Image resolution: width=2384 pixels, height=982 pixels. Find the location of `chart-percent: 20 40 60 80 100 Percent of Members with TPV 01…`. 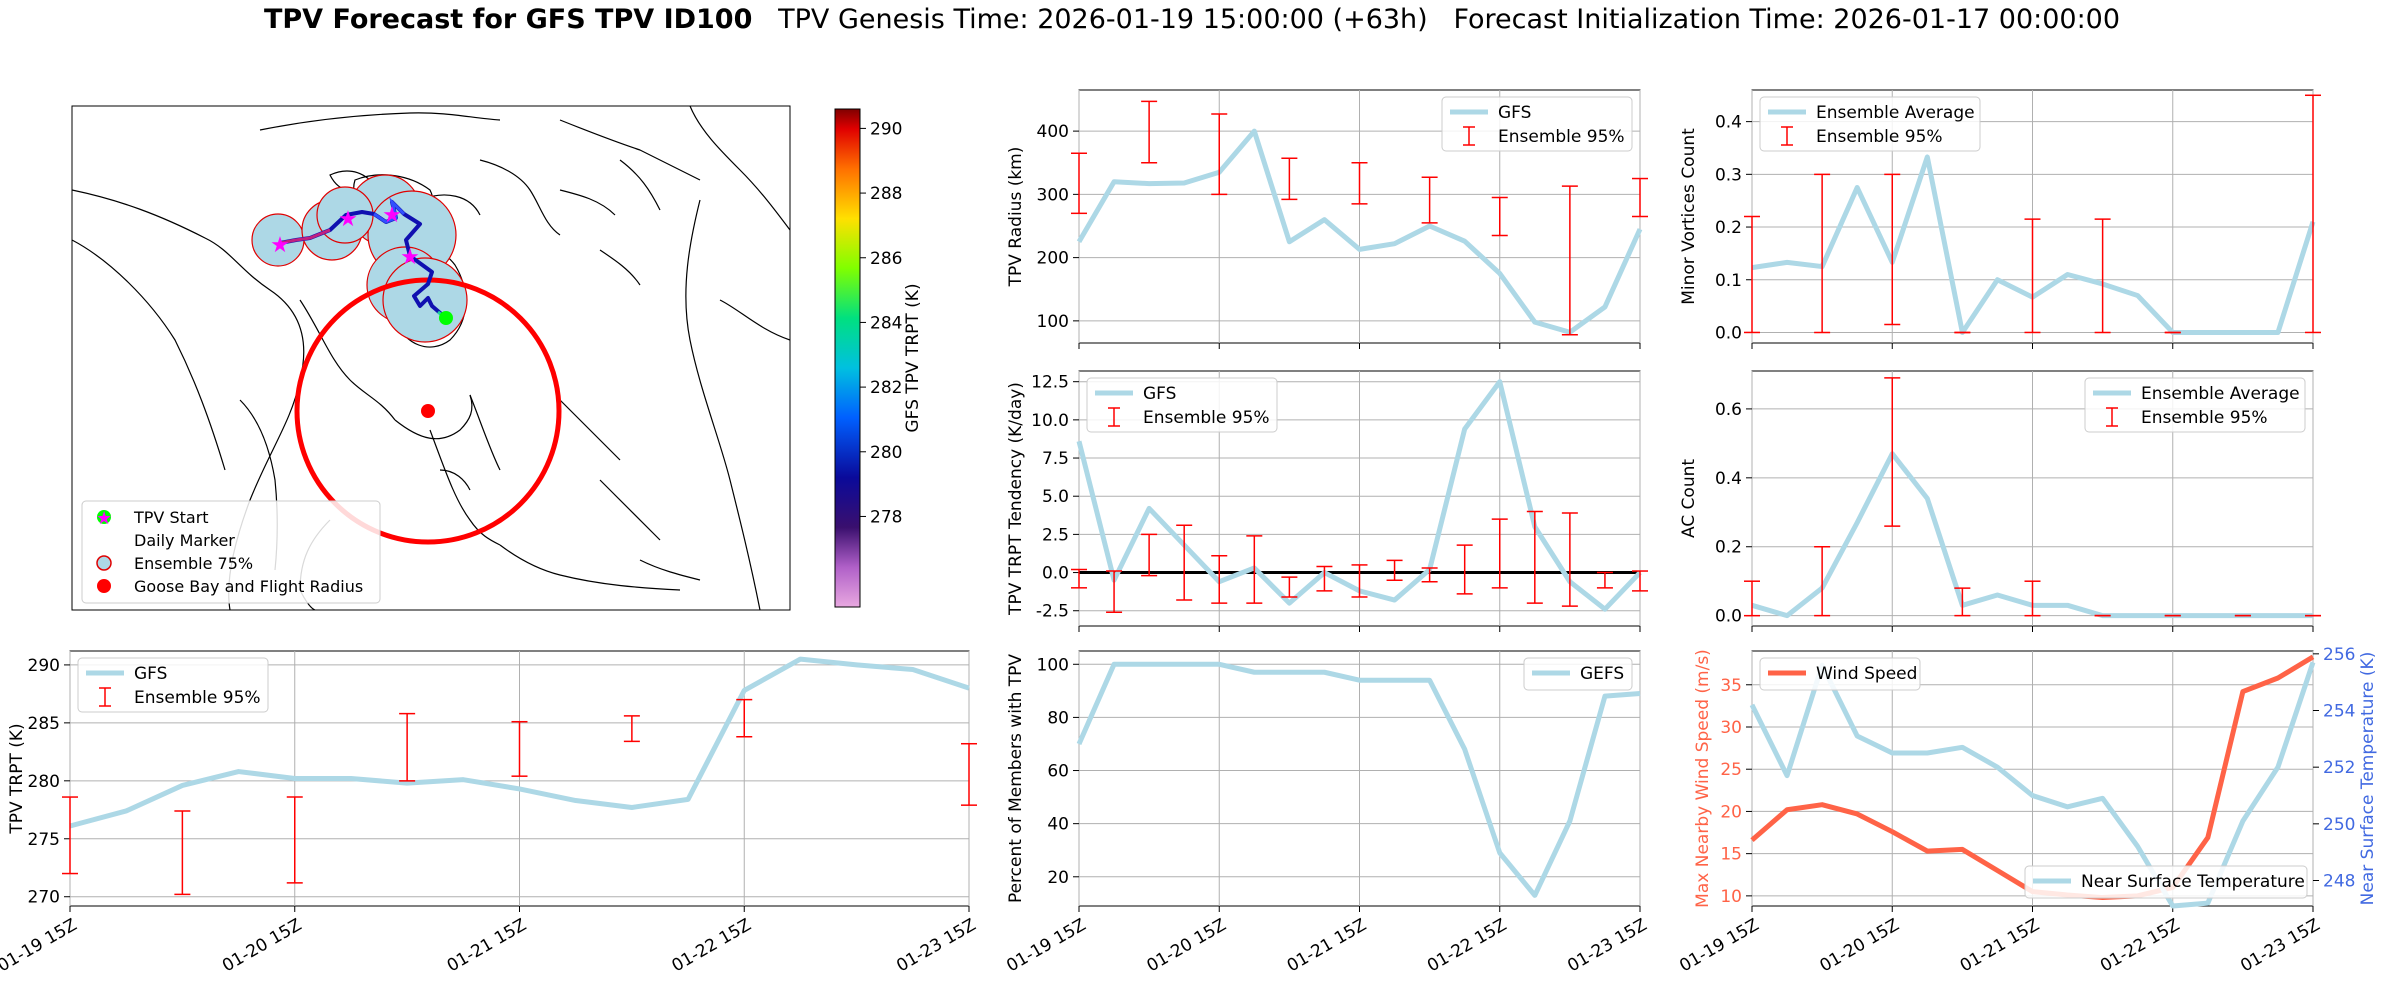

chart-percent: 20 40 60 80 100 Percent of Members with TPV 01… is located at coordinates (1327, 813).